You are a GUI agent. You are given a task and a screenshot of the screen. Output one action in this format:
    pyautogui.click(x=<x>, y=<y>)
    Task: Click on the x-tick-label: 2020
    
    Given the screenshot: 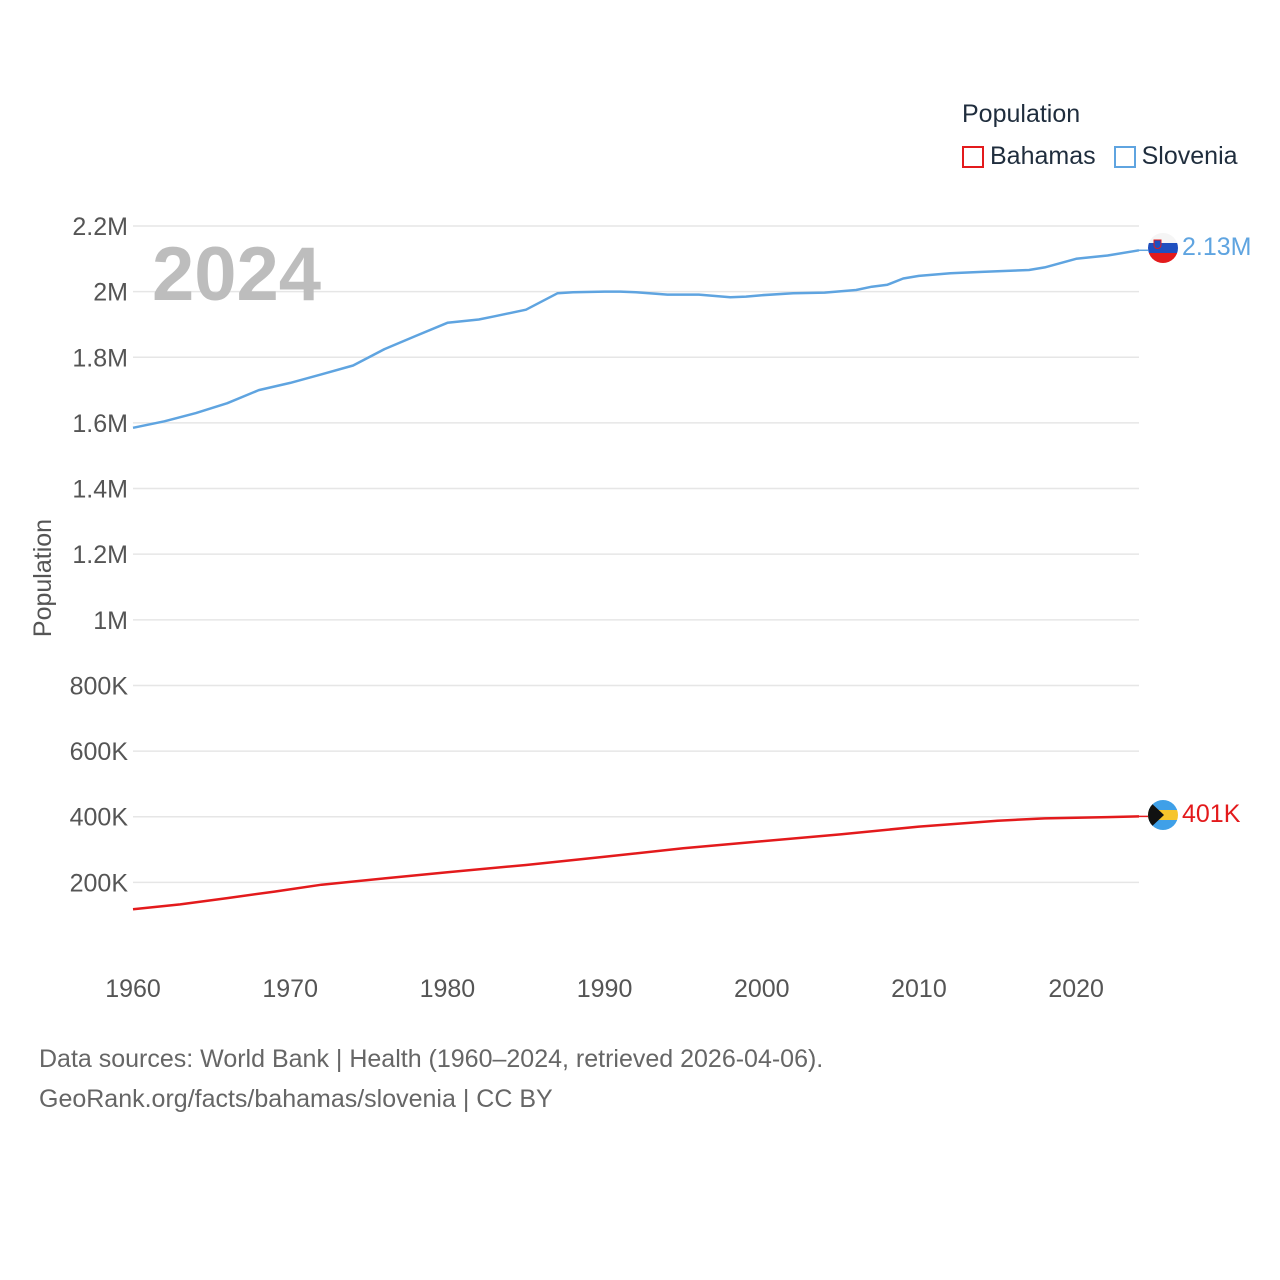 What is the action you would take?
    pyautogui.click(x=1076, y=989)
    